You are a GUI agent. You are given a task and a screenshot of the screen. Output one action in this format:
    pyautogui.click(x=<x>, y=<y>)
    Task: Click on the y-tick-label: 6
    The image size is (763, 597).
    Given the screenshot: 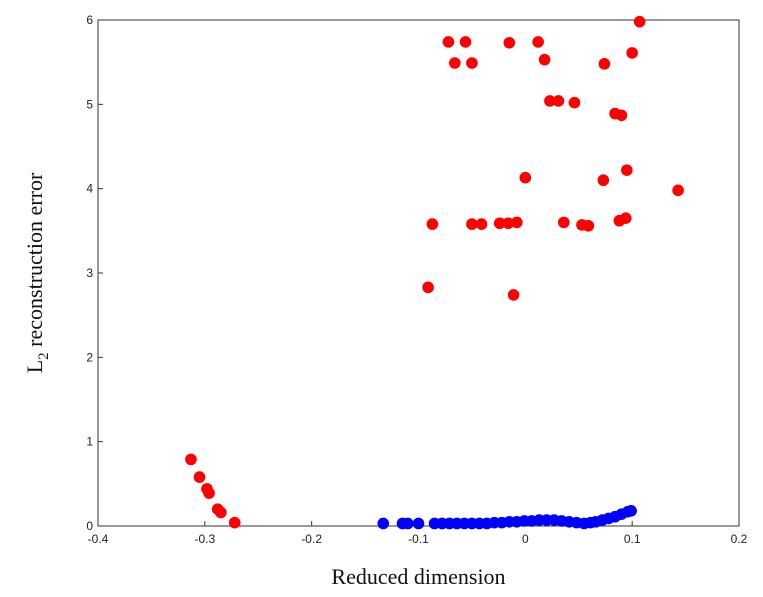 What is the action you would take?
    pyautogui.click(x=89, y=20)
    